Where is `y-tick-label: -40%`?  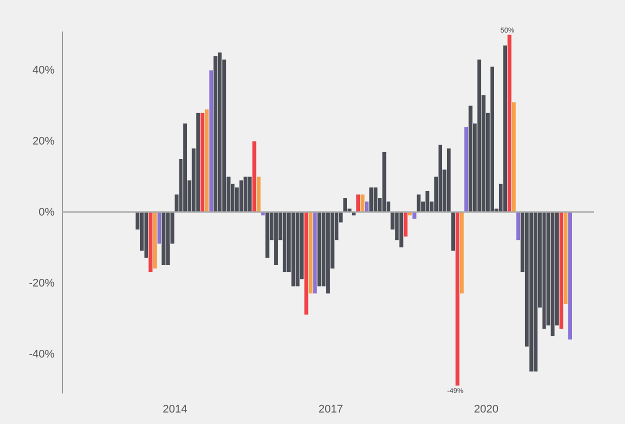
y-tick-label: -40% is located at coordinates (41, 354).